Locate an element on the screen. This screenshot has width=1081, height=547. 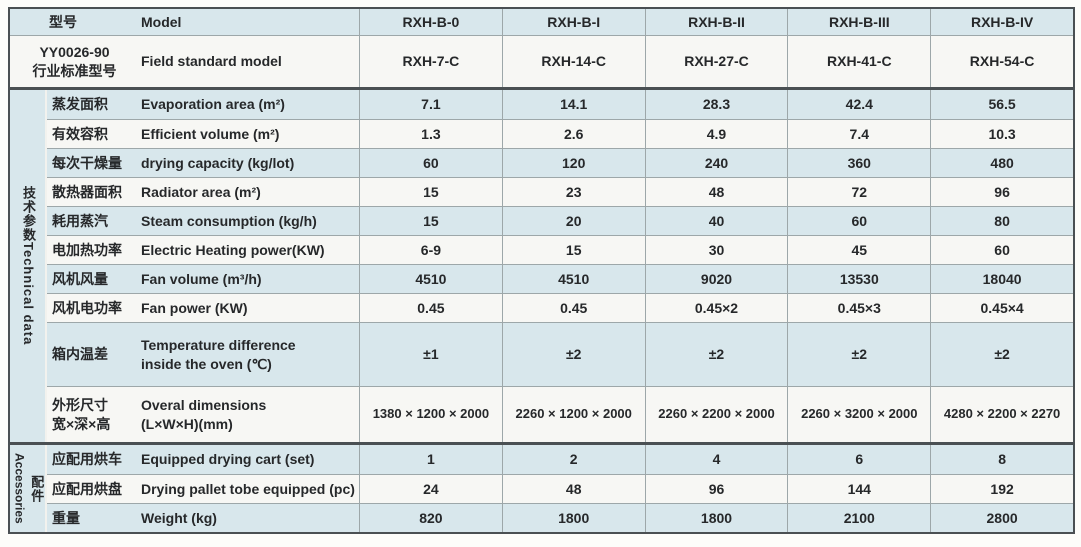
col-header: RXH-B-III is located at coordinates (859, 22).